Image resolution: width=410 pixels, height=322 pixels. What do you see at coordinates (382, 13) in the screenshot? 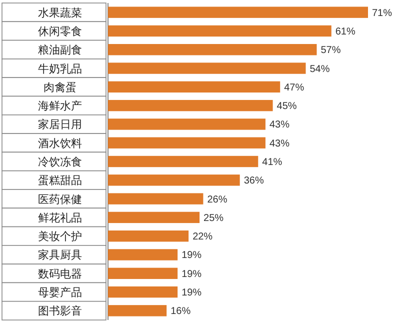
I see `data-label: 71%` at bounding box center [382, 13].